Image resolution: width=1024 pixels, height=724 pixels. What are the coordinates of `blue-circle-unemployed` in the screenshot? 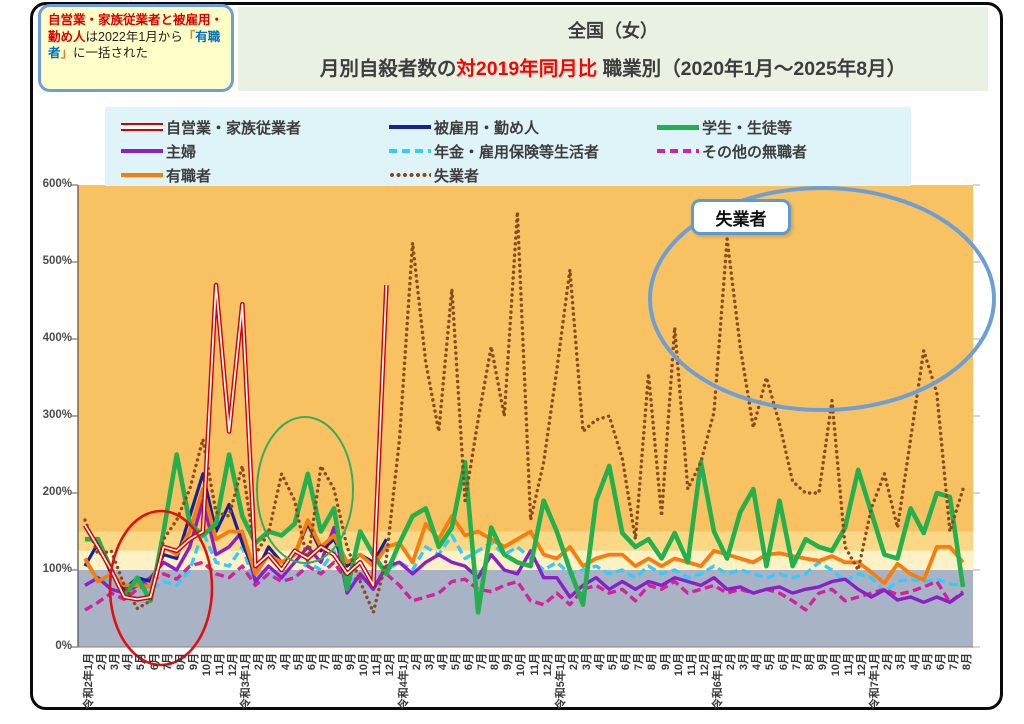 It's located at (822, 299).